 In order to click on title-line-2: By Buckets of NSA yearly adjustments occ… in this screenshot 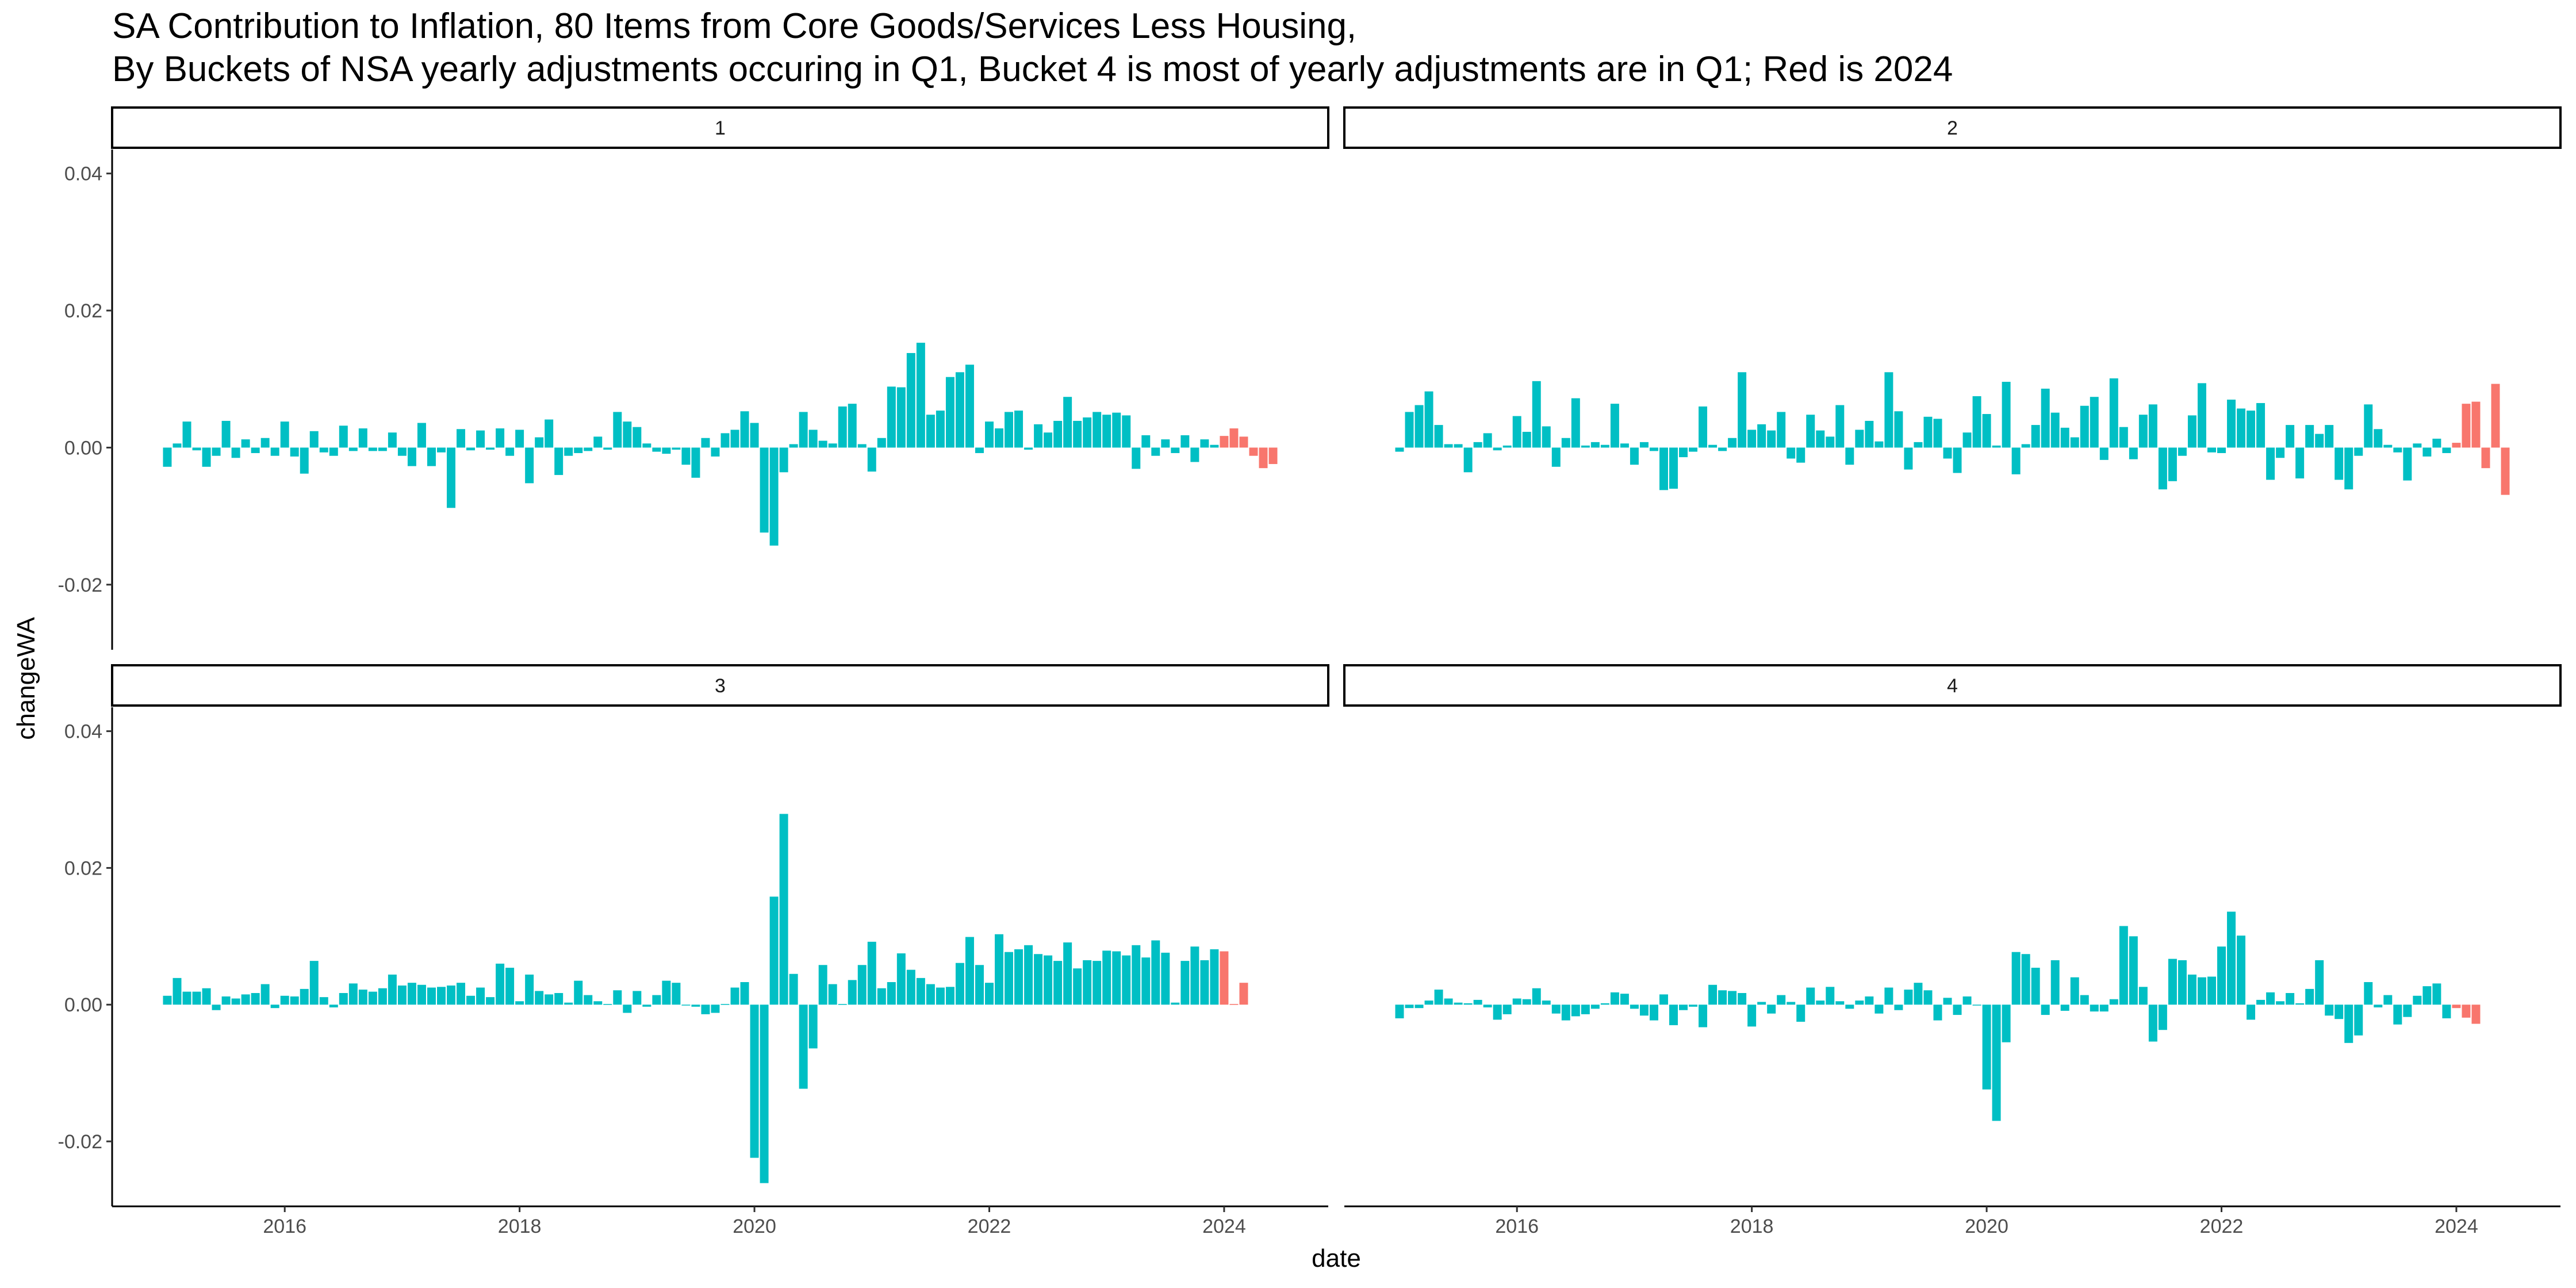, I will do `click(1032, 69)`.